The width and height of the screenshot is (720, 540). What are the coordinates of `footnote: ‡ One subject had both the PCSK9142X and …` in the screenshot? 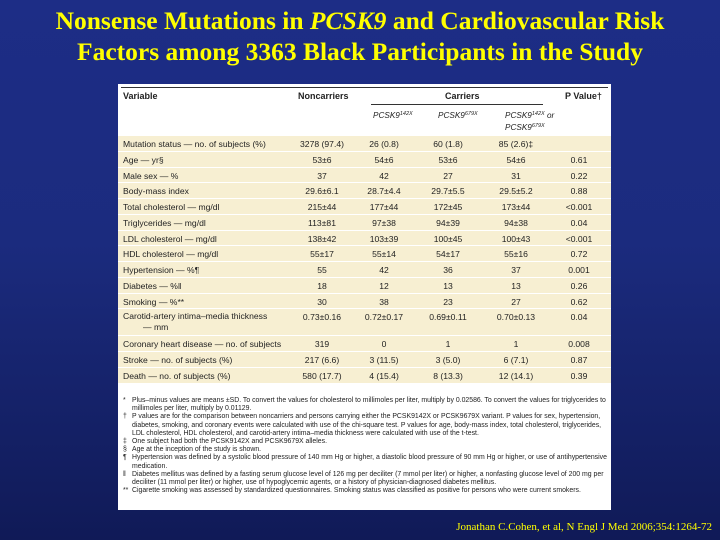 It's located at (225, 442).